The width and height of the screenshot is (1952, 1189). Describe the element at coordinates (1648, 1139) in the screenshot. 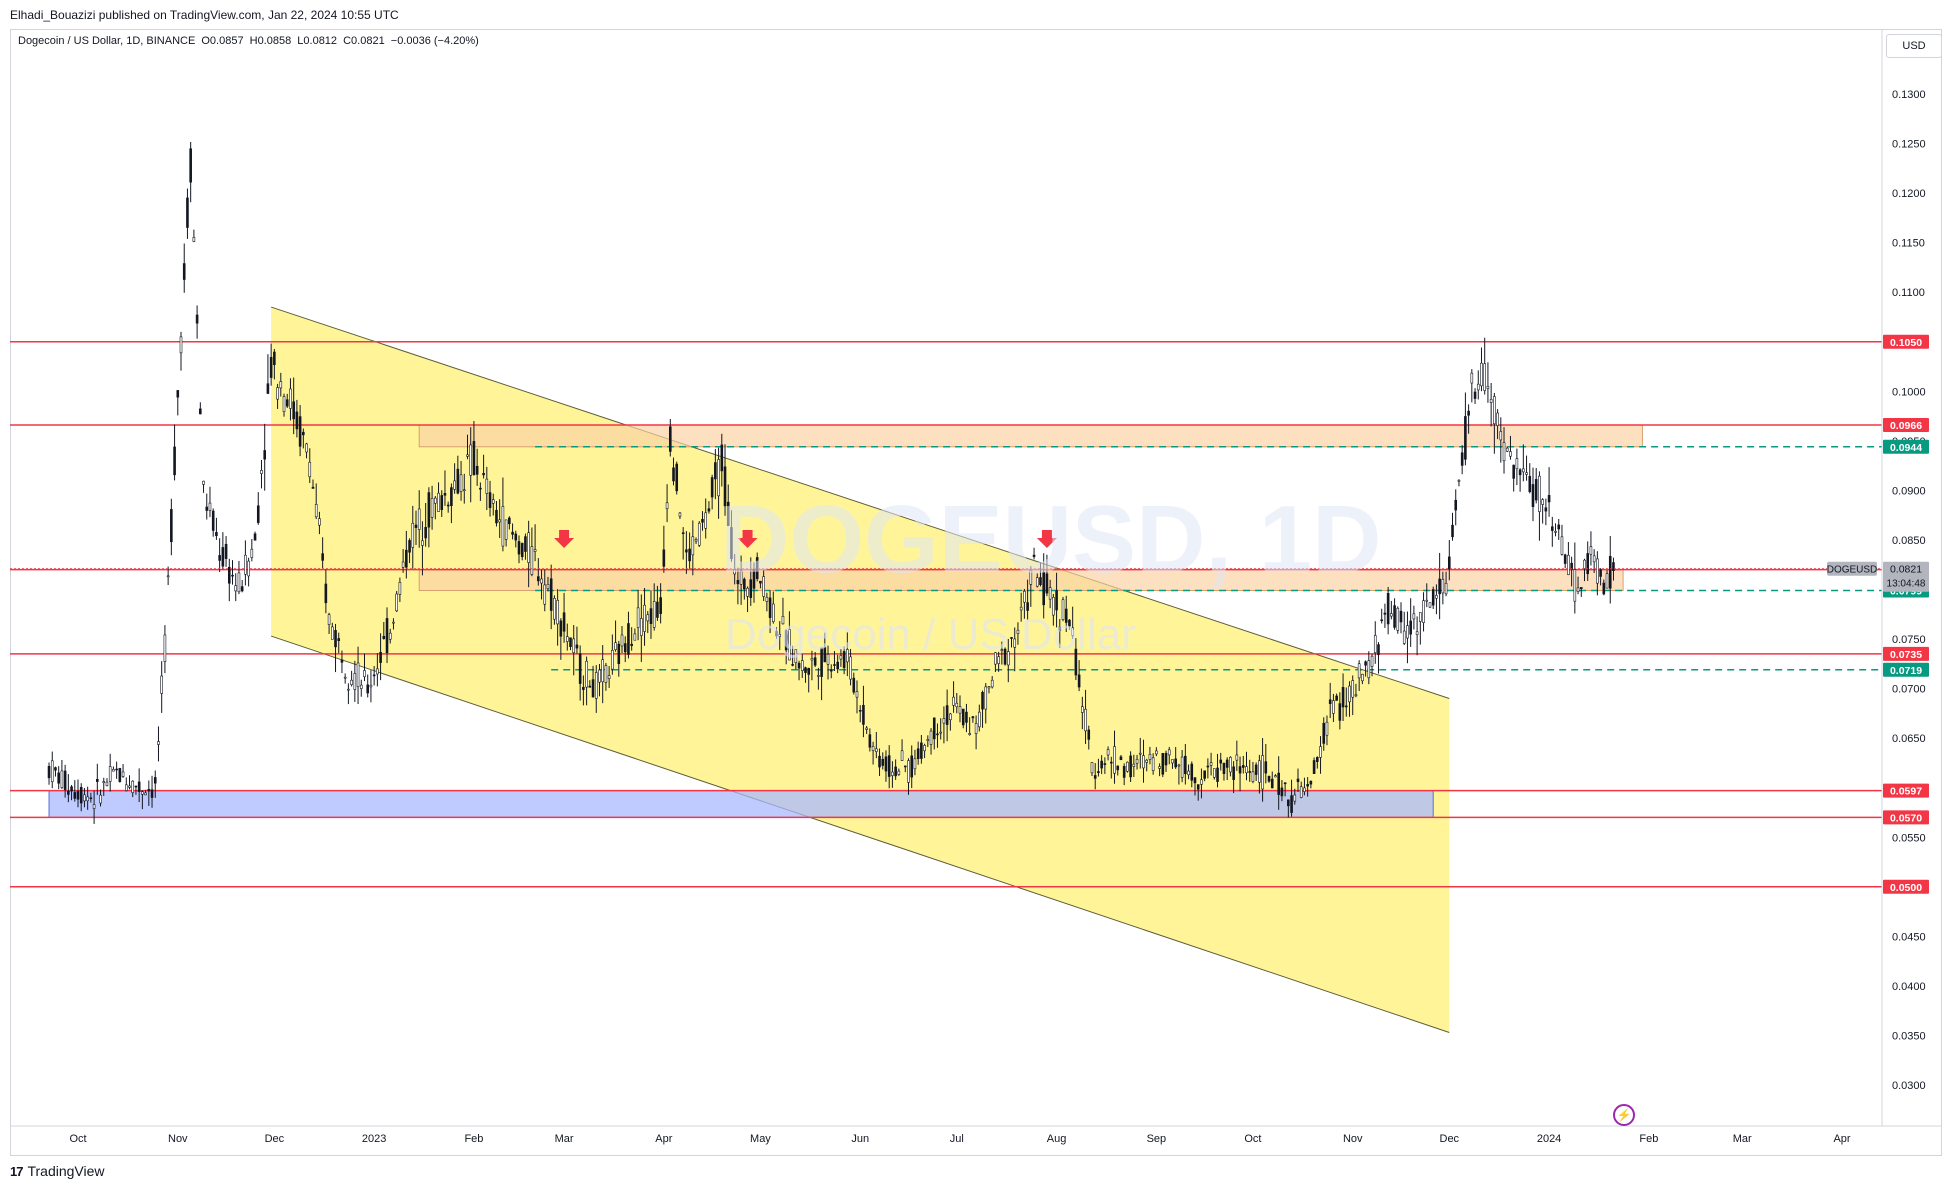

I see `x-tick-label: Feb` at that location.